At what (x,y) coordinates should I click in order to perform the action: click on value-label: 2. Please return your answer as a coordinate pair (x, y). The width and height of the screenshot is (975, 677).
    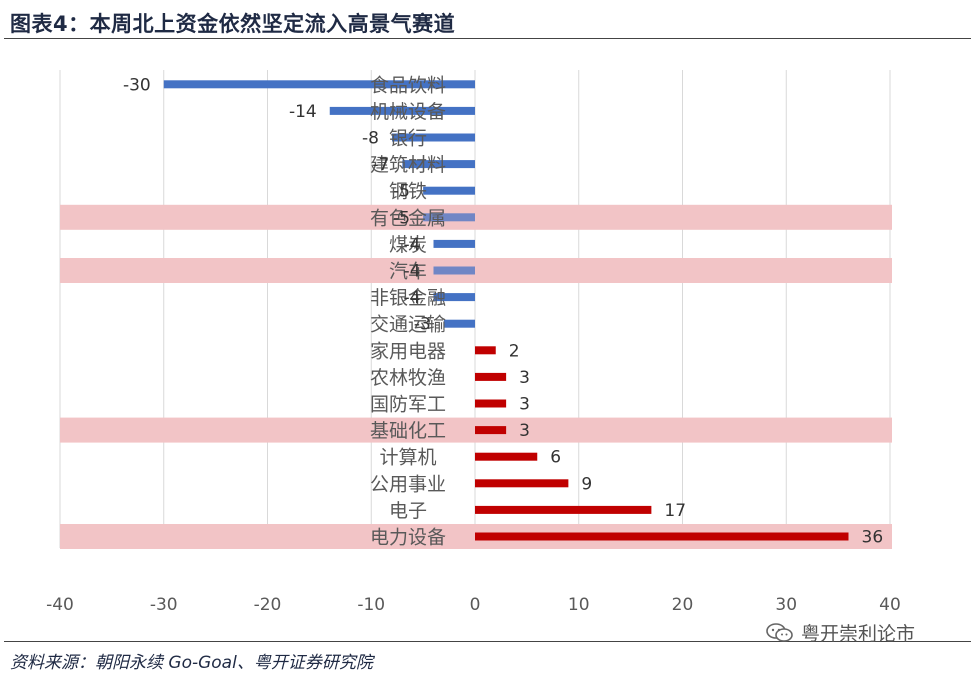
    Looking at the image, I should click on (514, 351).